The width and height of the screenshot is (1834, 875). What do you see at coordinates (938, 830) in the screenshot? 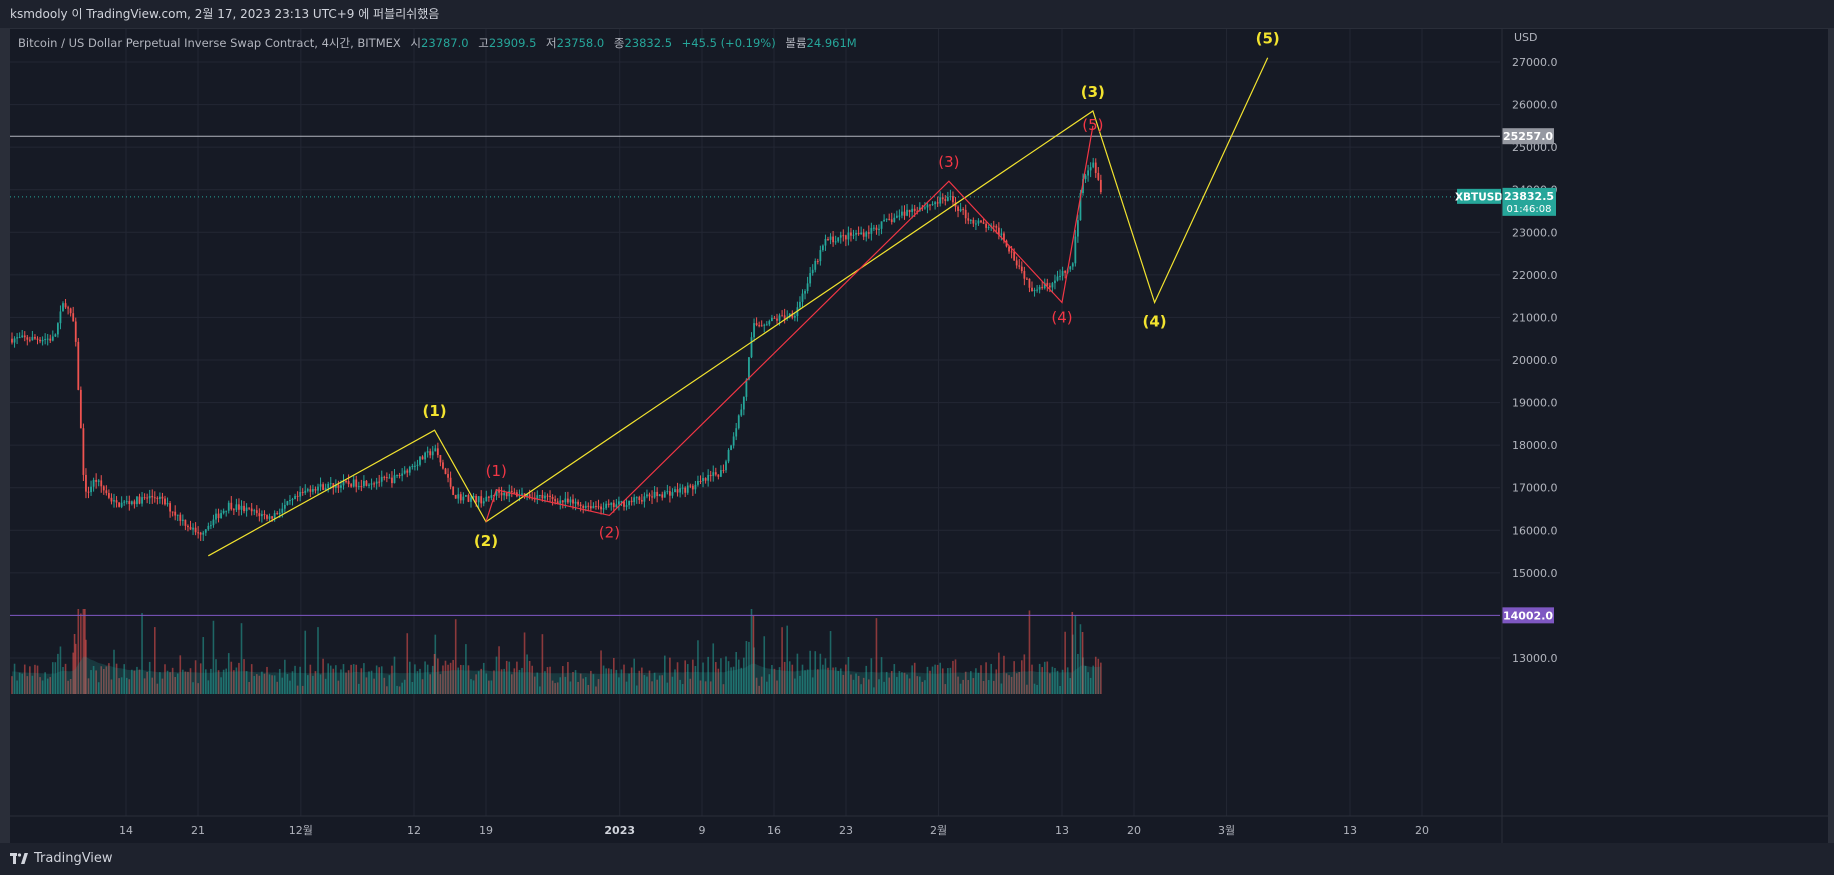
I see `time-tick-label: 2월` at bounding box center [938, 830].